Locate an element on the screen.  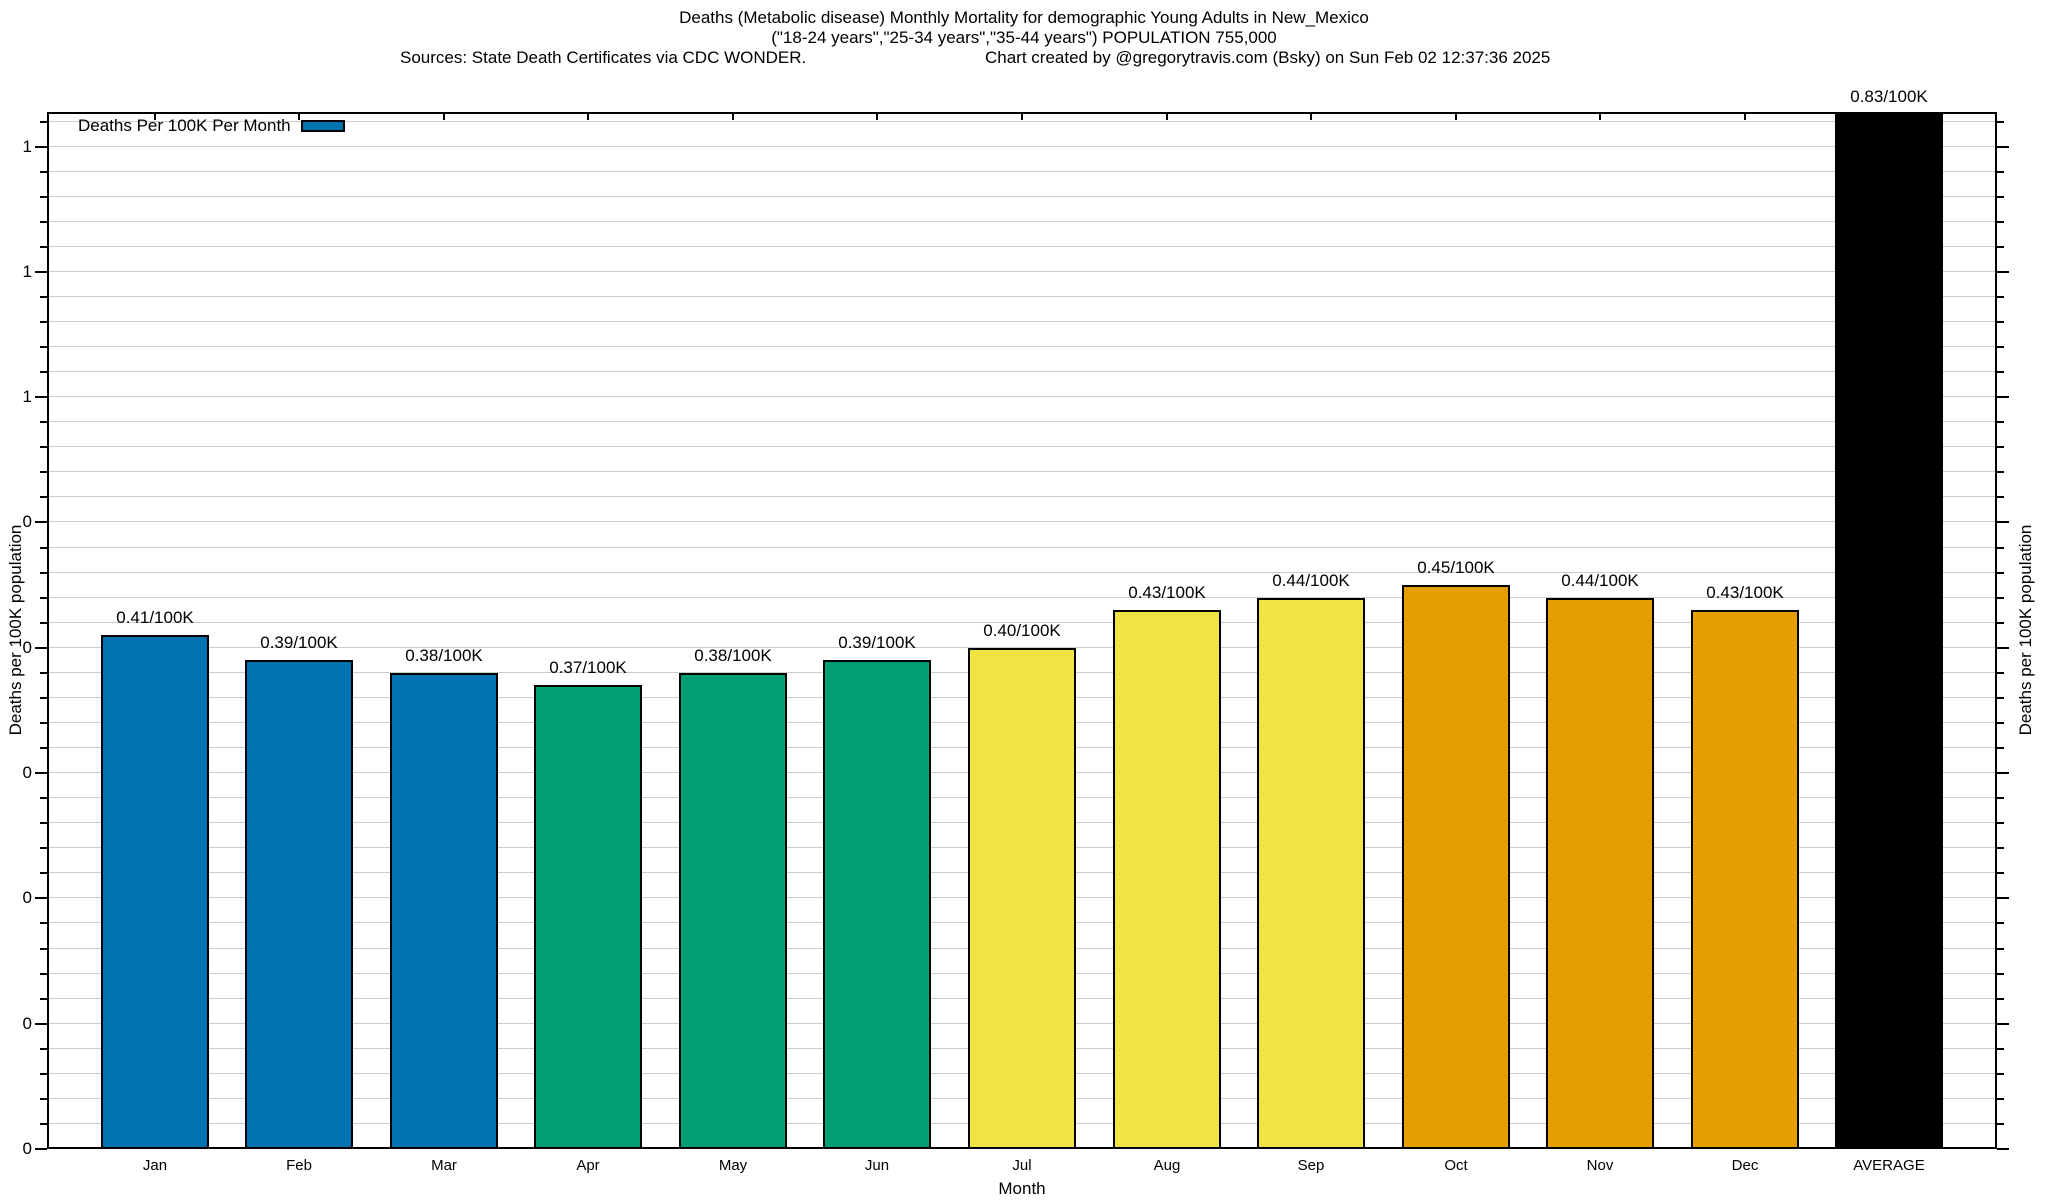
bar-value-label: 0.41/100K is located at coordinates (155, 617).